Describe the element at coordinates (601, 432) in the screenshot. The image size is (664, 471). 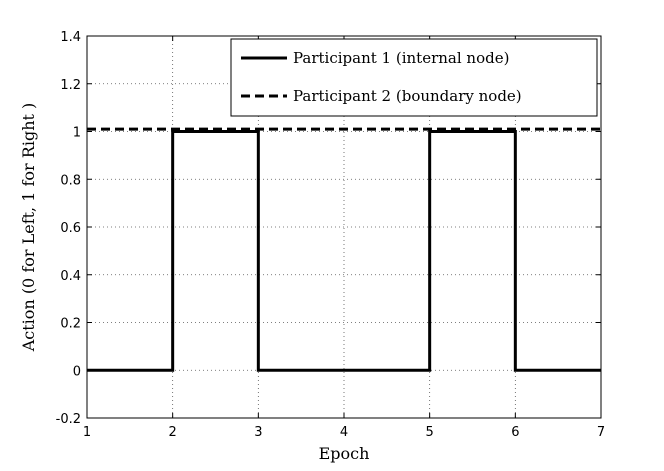
I see `x-tick-label: 7` at that location.